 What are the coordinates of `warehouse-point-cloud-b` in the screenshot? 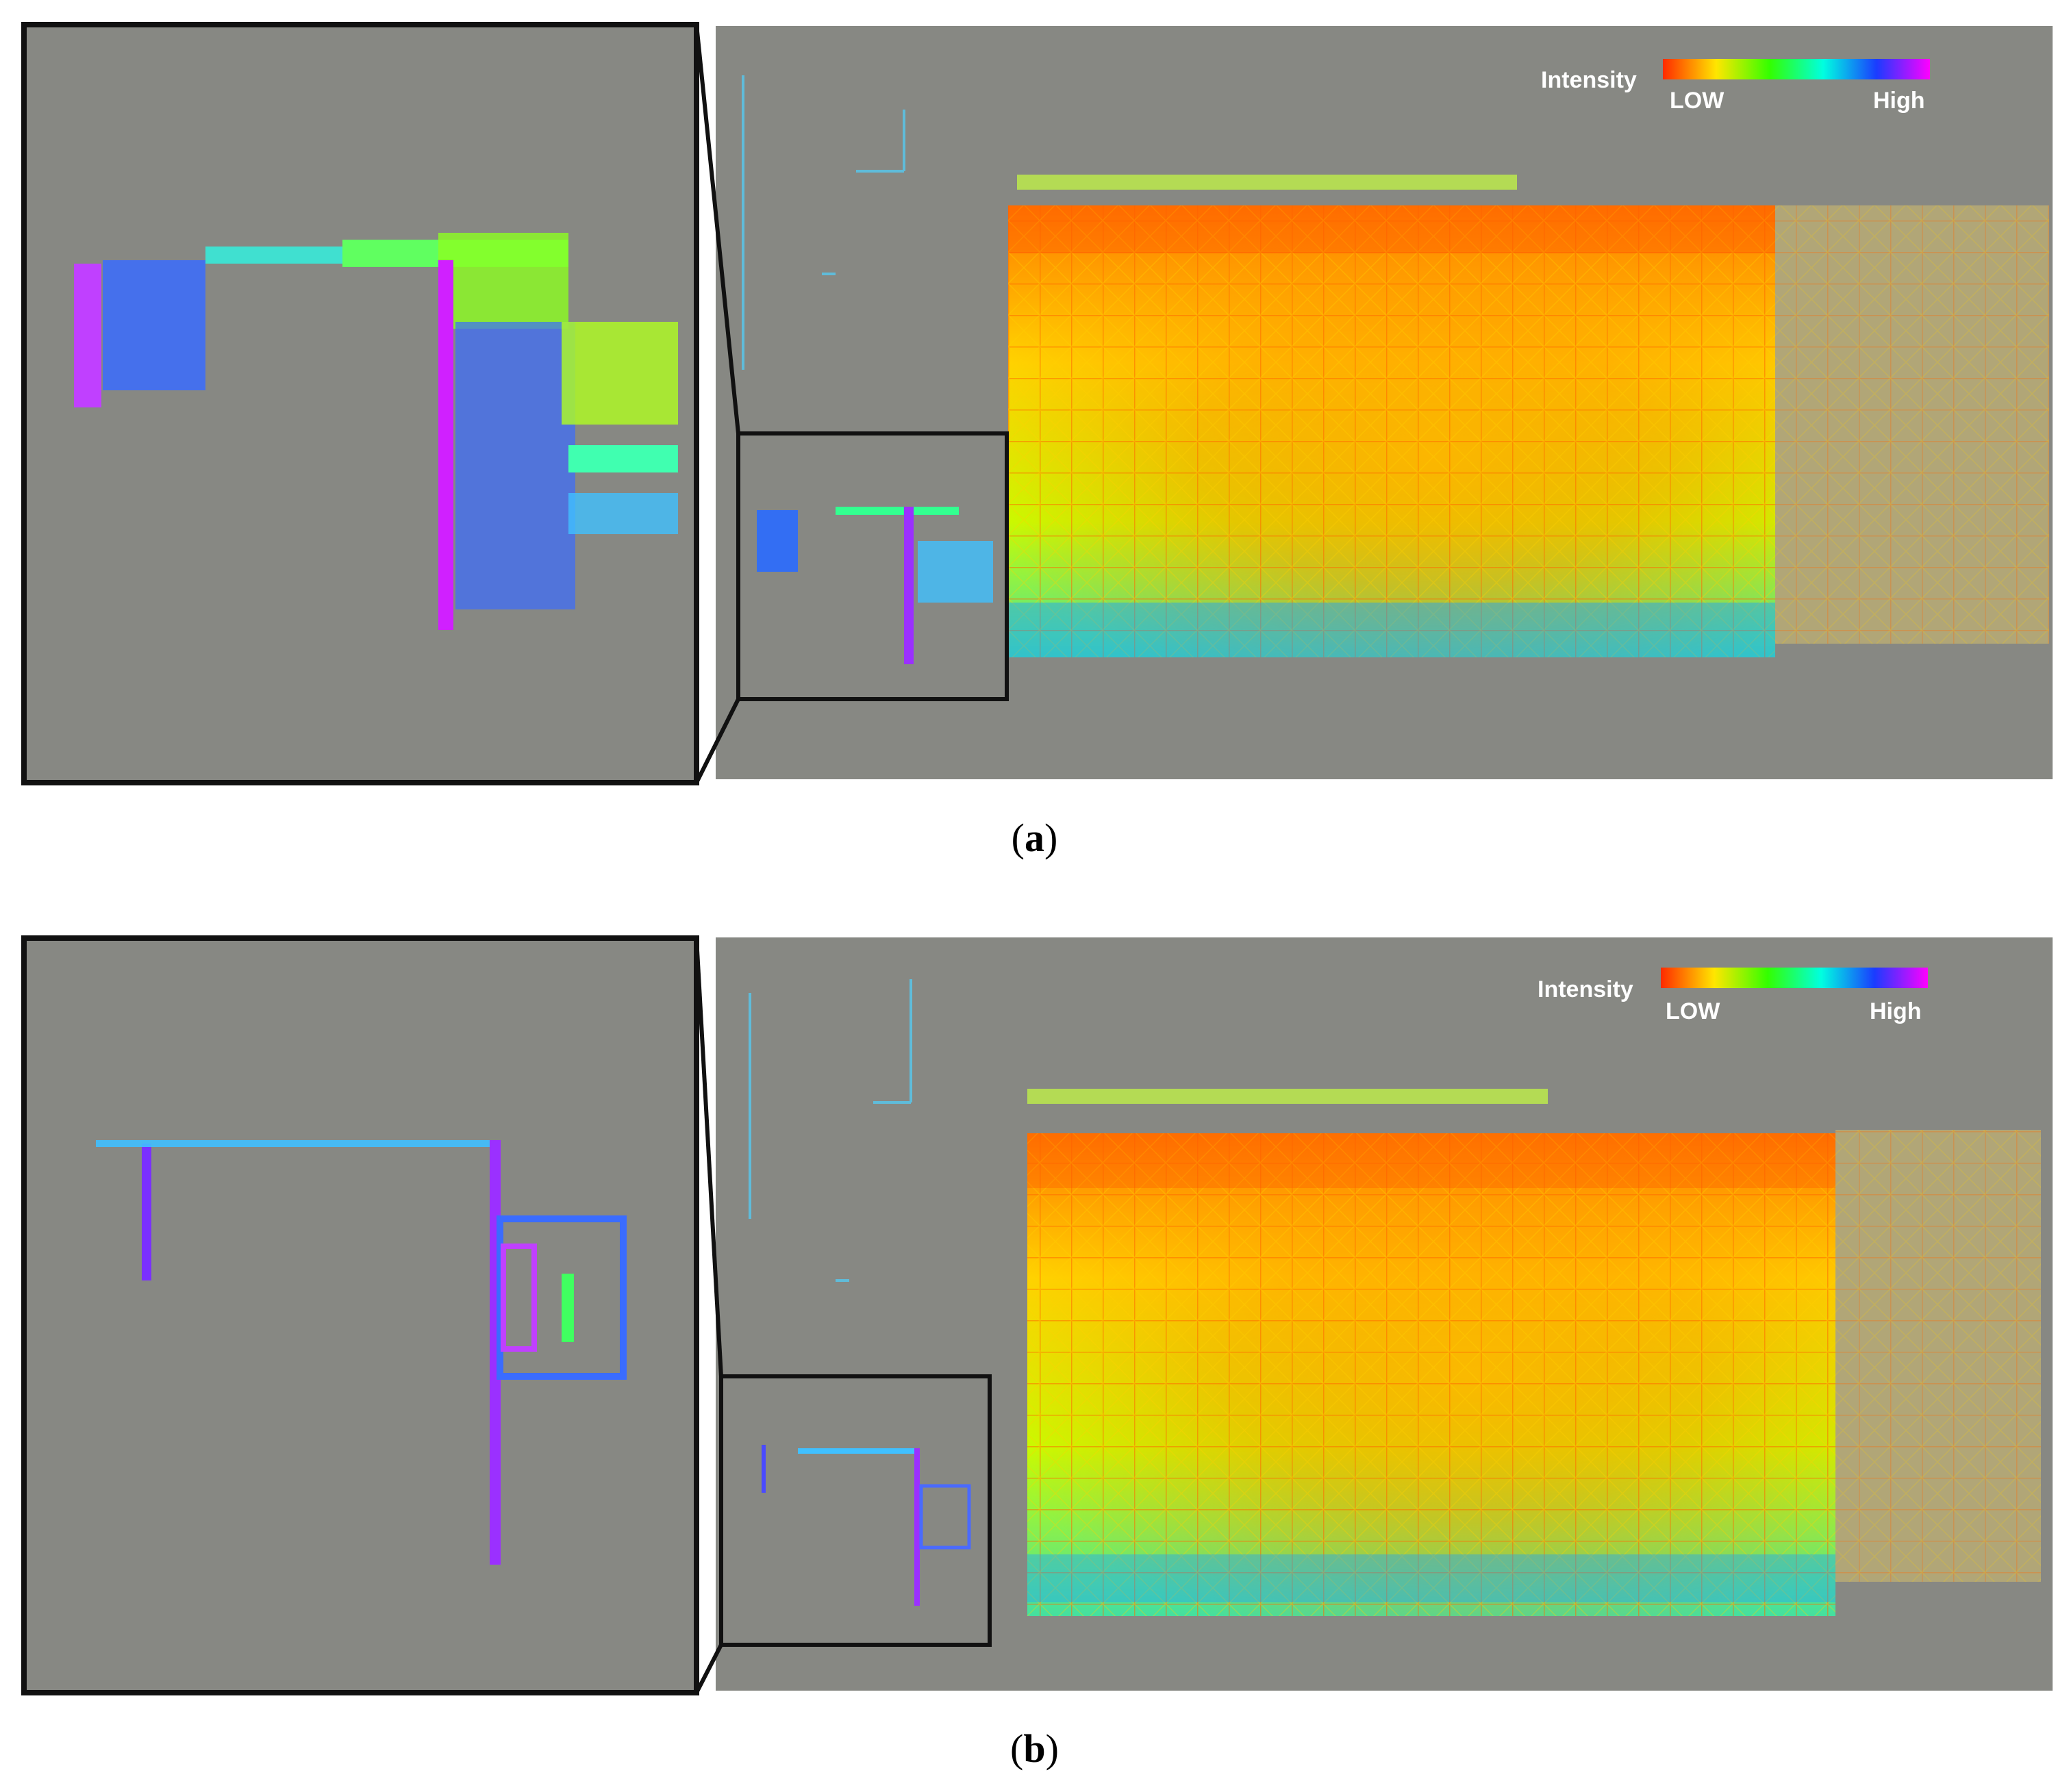 It's located at (1534, 1373).